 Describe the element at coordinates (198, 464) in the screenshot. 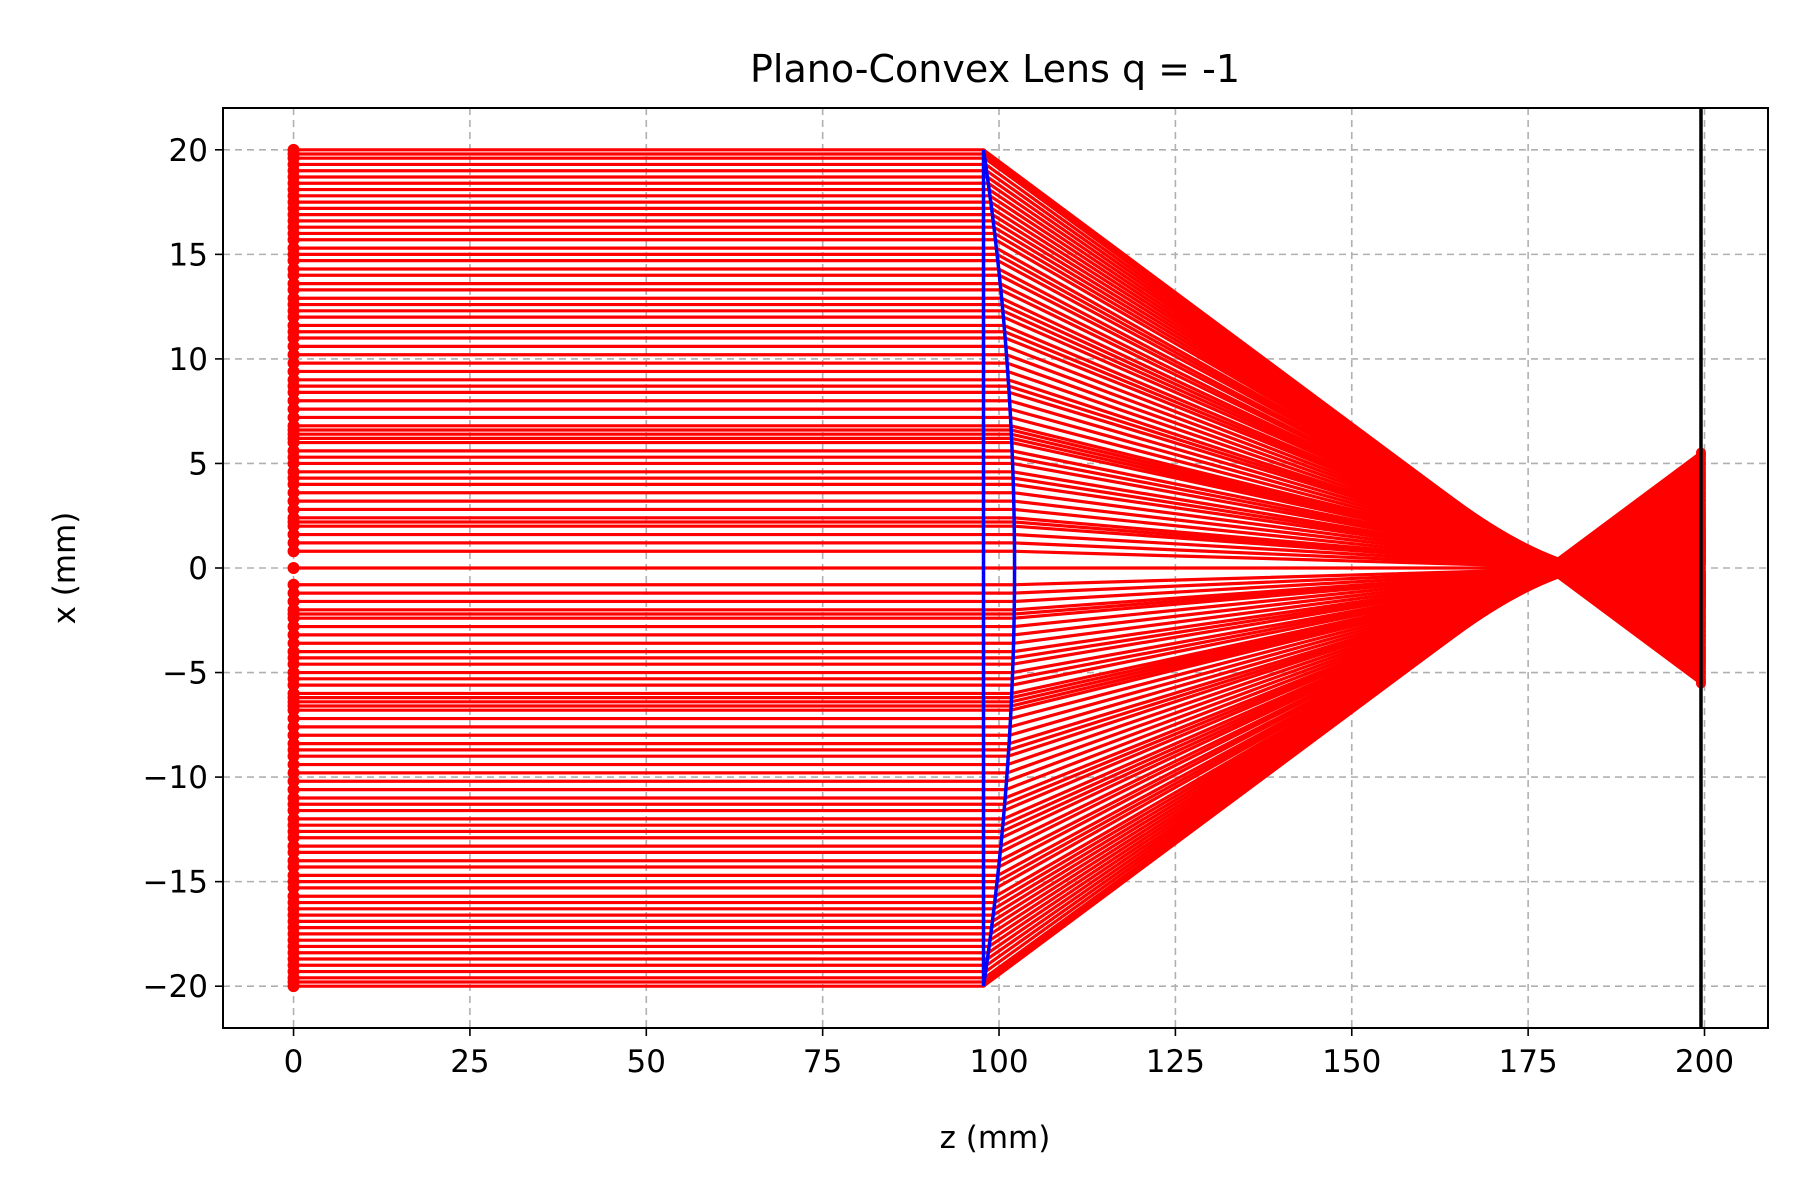

I see `y-tick-label: 5` at that location.